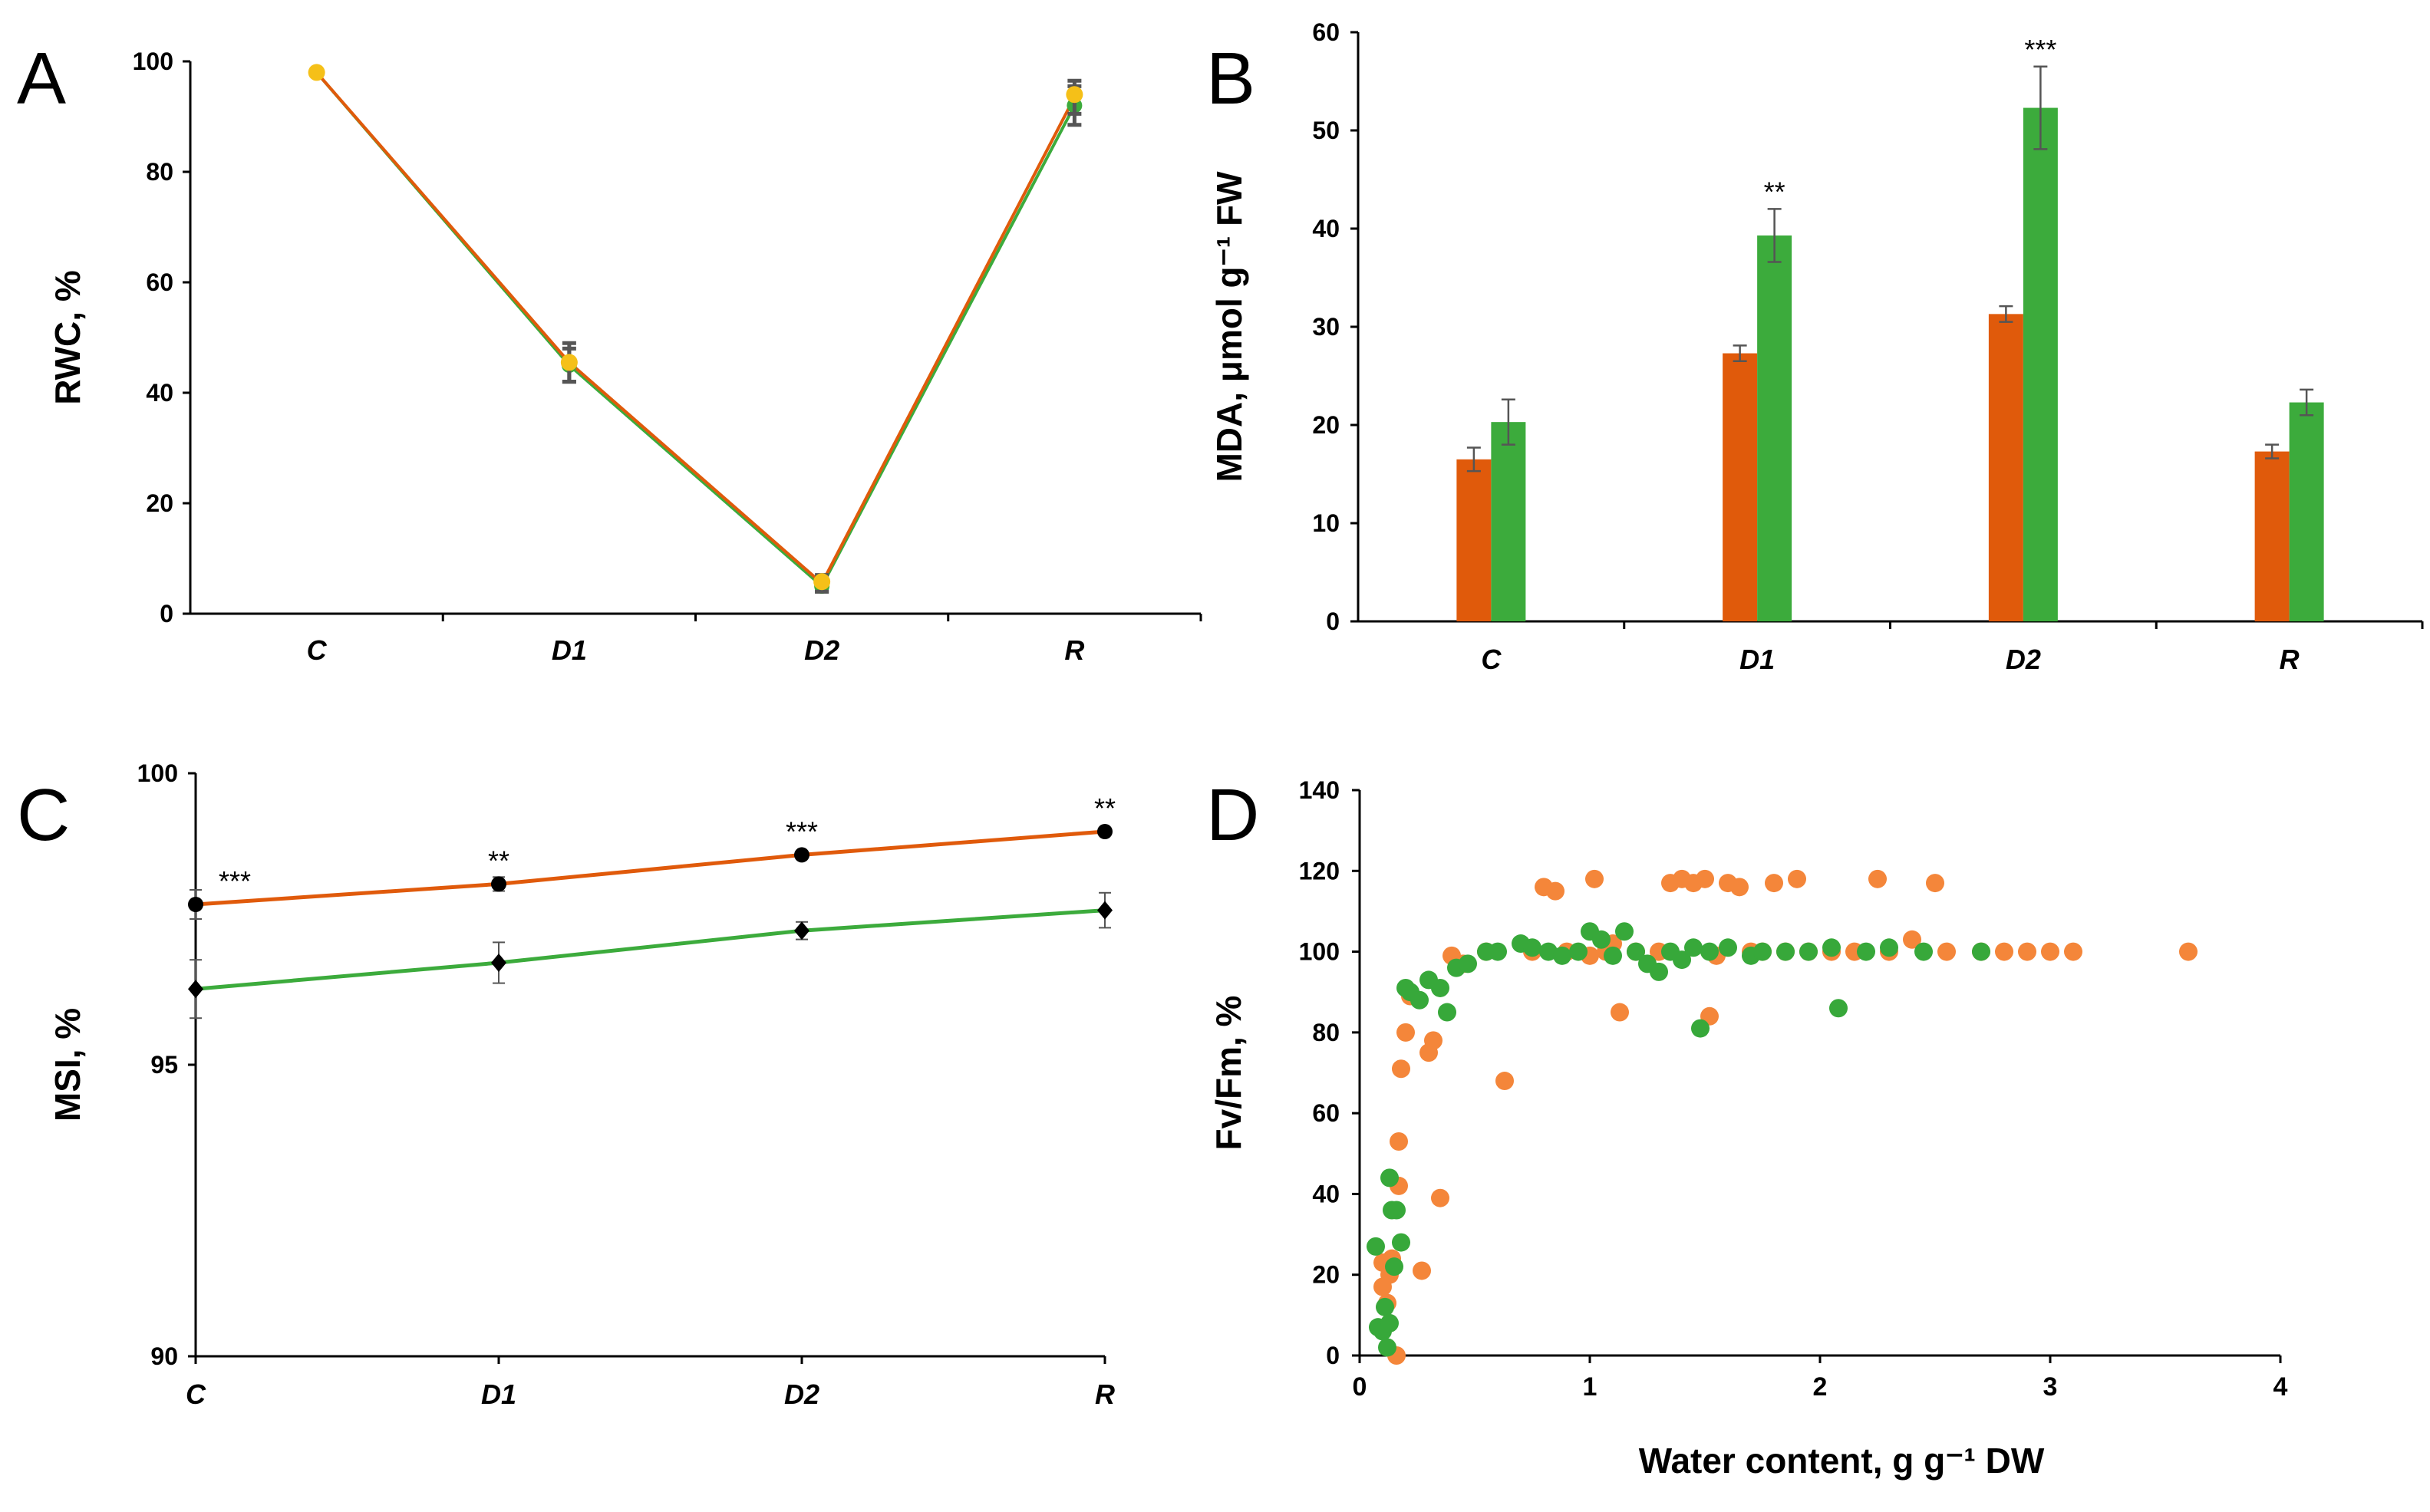 This screenshot has height=1512, width=2430. I want to click on panel-letter: D, so click(1233, 815).